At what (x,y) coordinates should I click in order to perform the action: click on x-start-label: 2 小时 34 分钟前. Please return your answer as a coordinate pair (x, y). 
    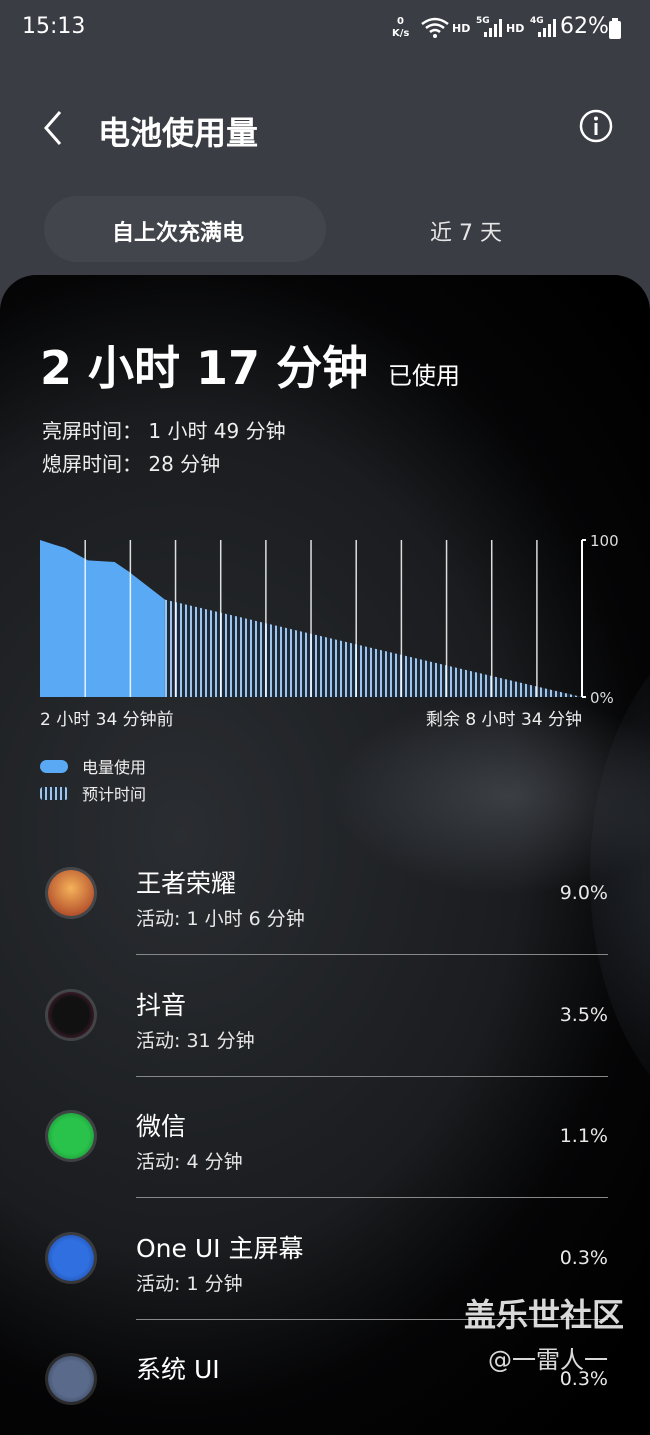
    Looking at the image, I should click on (107, 720).